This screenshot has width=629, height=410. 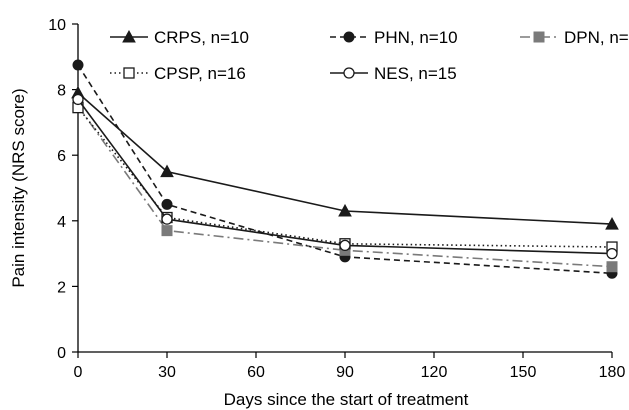 What do you see at coordinates (200, 73) in the screenshot?
I see `legend-label: CPSP, n=16` at bounding box center [200, 73].